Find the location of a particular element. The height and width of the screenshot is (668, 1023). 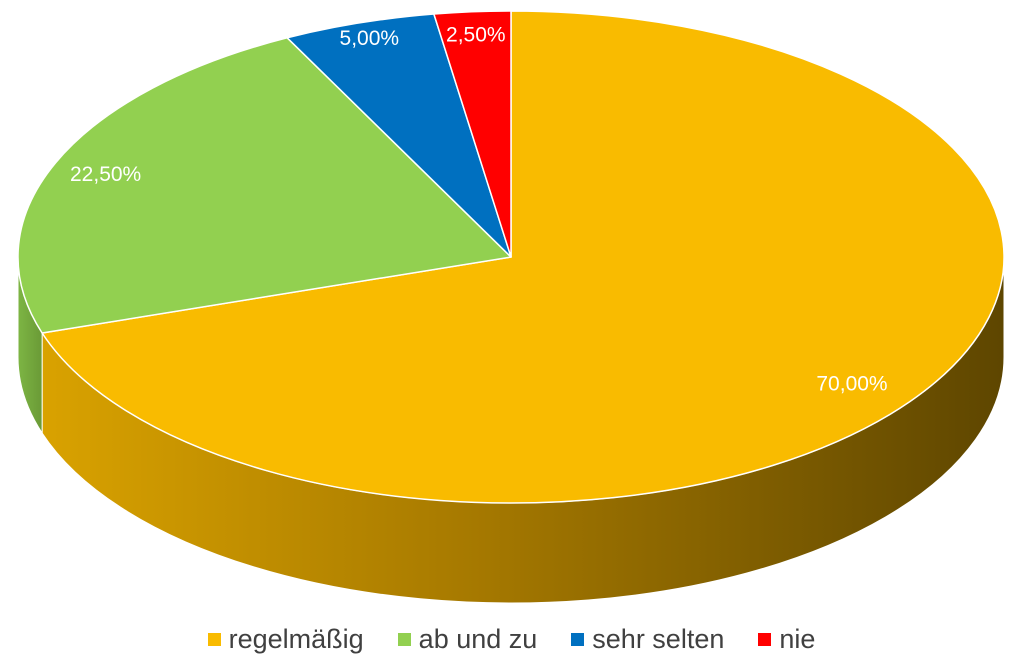

legend-label-sehr-selten: sehr selten is located at coordinates (658, 639).